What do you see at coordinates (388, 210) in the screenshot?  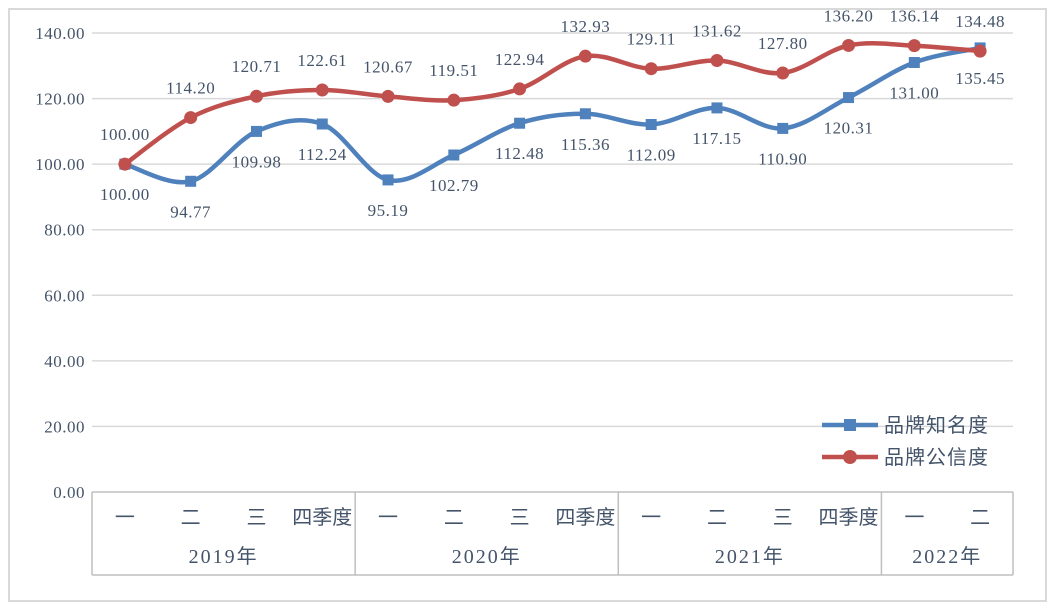 I see `data-label: 95.19` at bounding box center [388, 210].